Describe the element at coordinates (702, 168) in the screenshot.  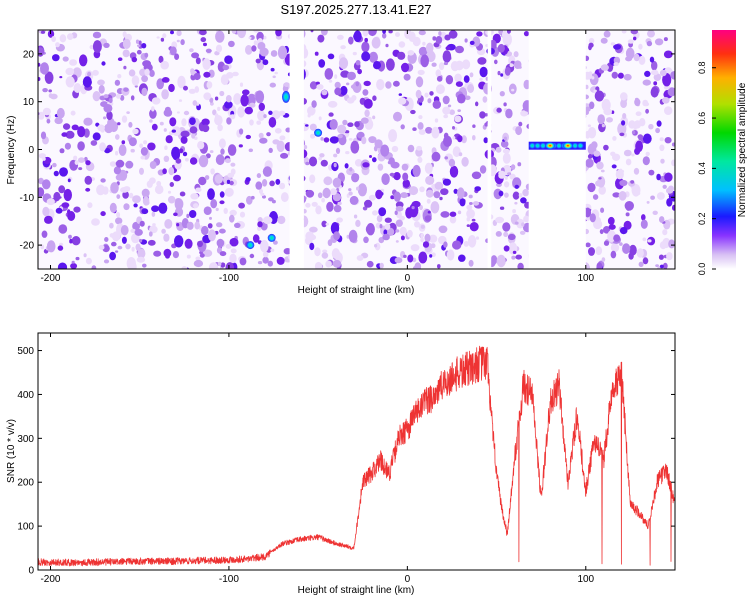
I see `colorbar-tick-label: 0.4` at that location.